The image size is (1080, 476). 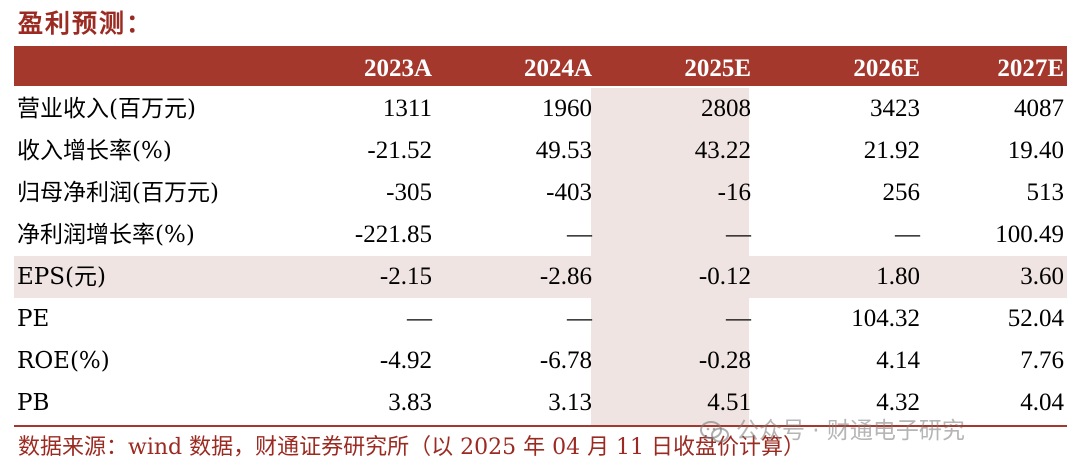 What do you see at coordinates (898, 276) in the screenshot?
I see `table-cell: 1.80` at bounding box center [898, 276].